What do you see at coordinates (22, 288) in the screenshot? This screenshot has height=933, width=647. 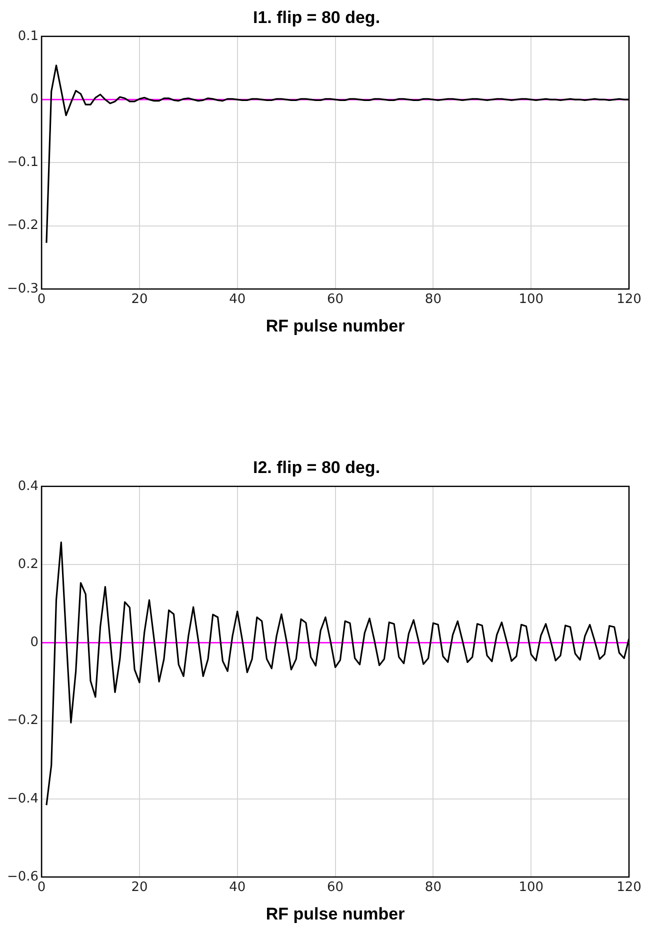 I see `y-tick-label: −0.3` at bounding box center [22, 288].